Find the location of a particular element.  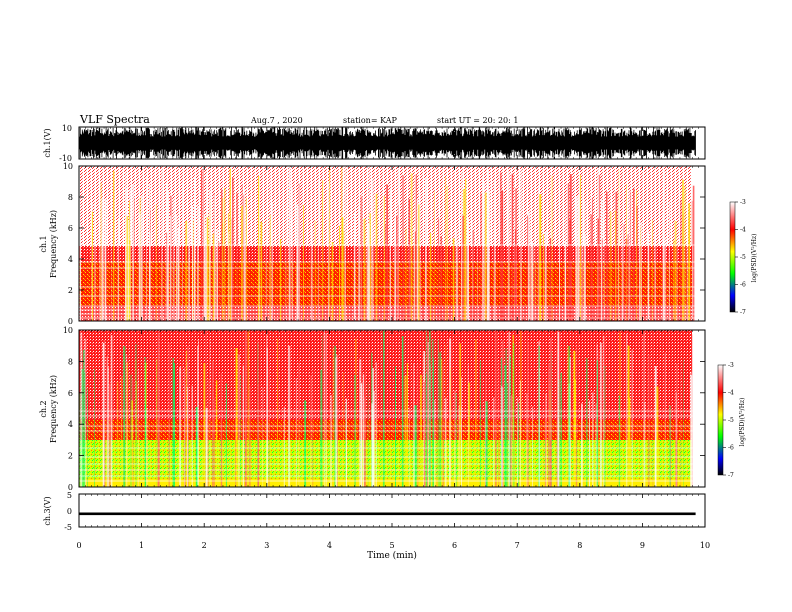

ch1-spectrogram-ytick-label: 0 is located at coordinates (70, 321).